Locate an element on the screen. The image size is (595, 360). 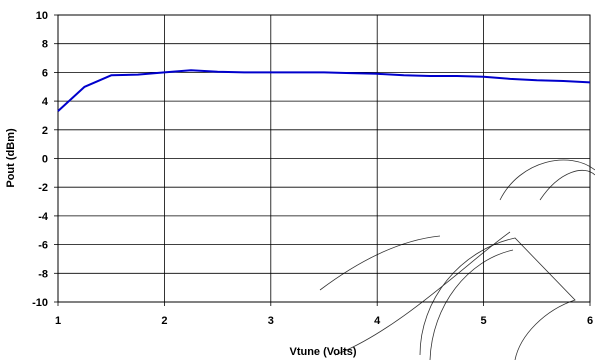
series-line is located at coordinates (324, 90).